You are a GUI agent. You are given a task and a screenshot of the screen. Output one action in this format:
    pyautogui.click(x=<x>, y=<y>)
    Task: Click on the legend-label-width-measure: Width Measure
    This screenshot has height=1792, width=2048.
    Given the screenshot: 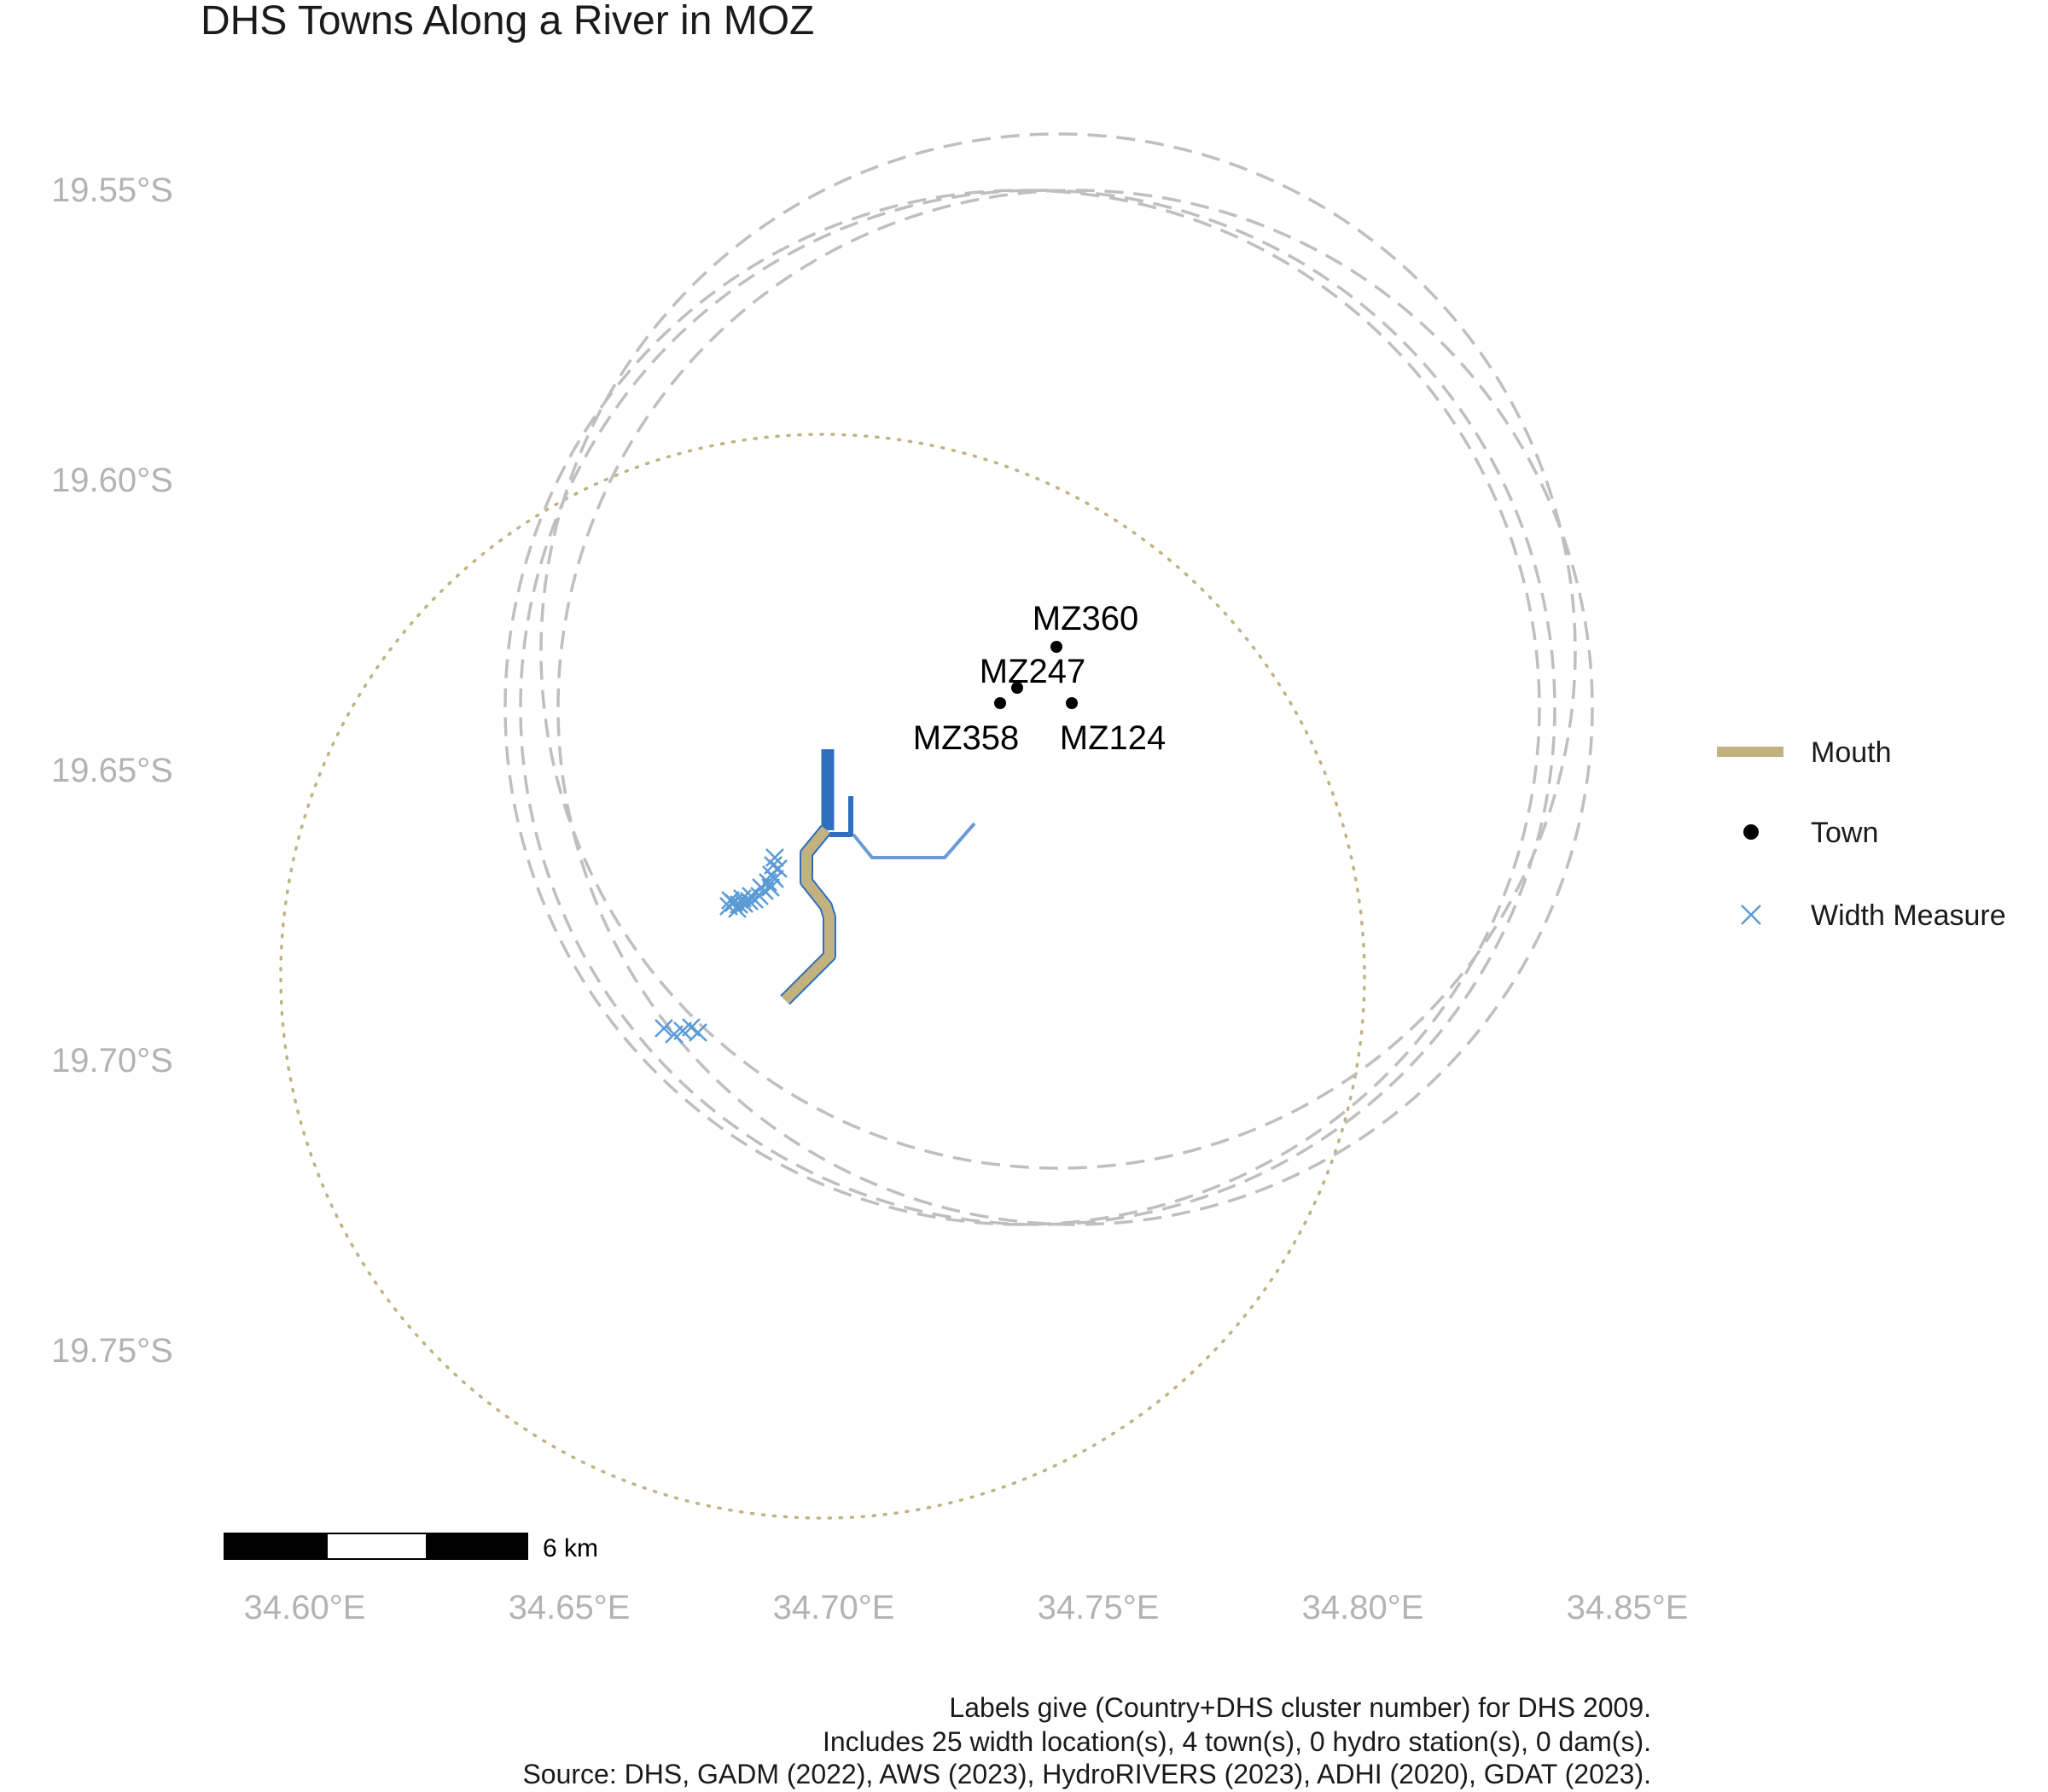 What is the action you would take?
    pyautogui.click(x=1909, y=916)
    